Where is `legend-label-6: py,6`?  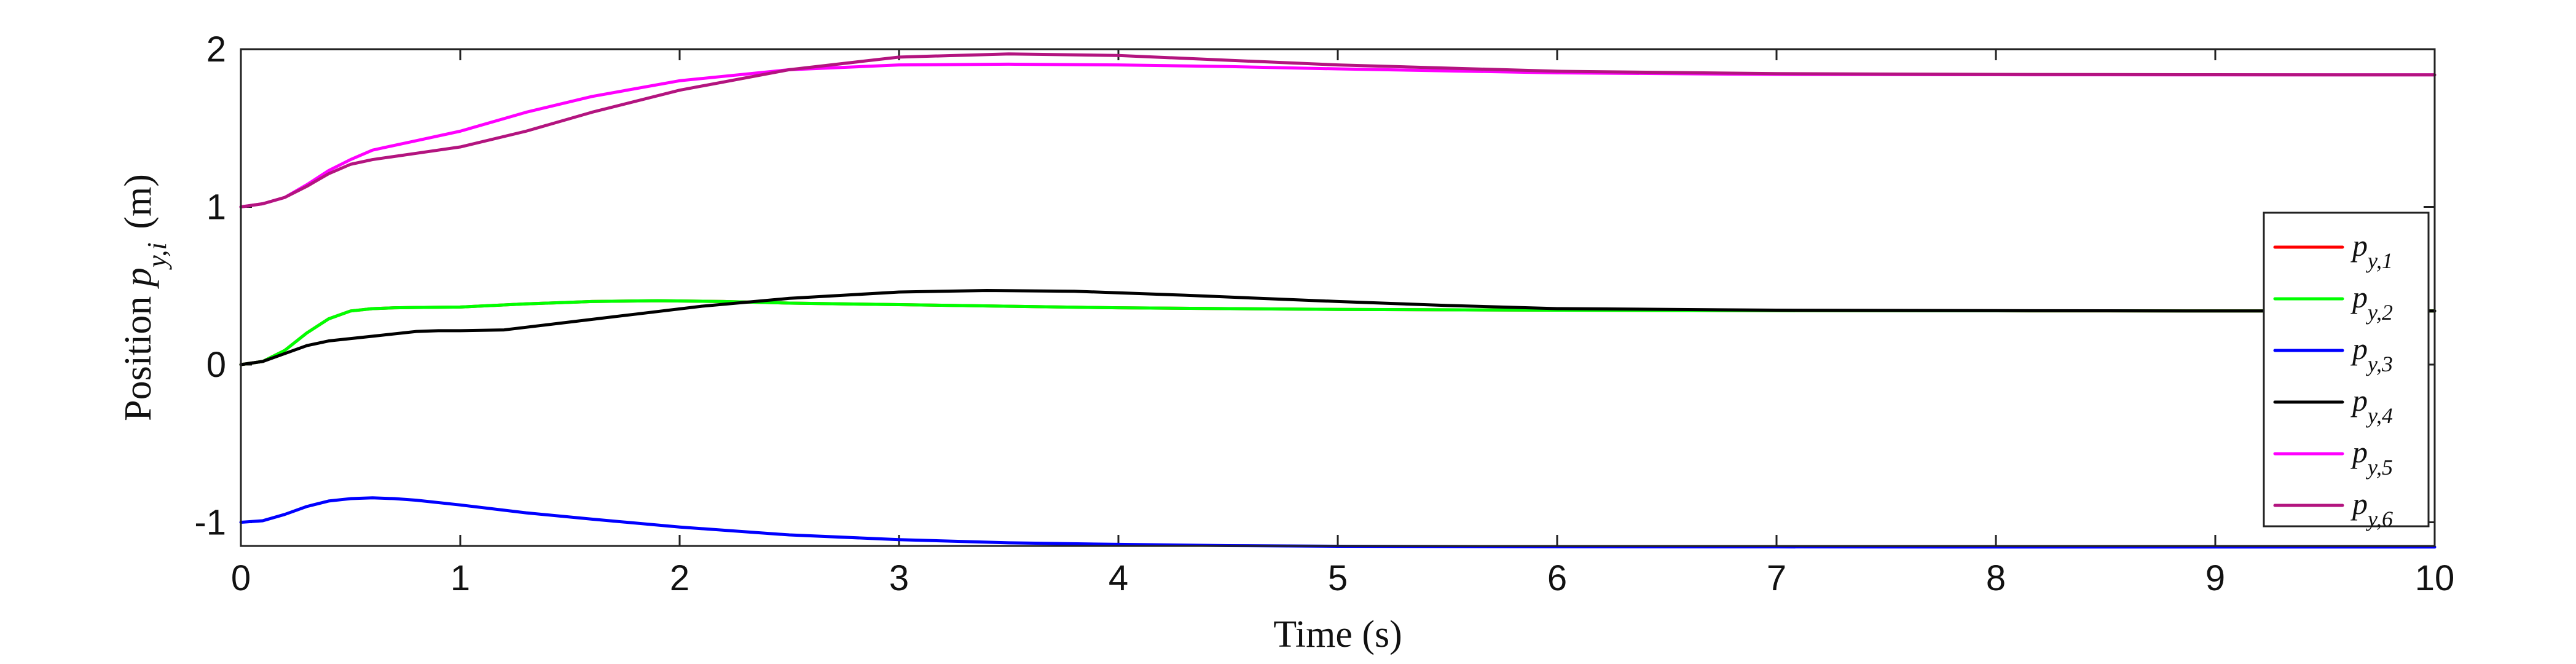 legend-label-6: py,6 is located at coordinates (2371, 508).